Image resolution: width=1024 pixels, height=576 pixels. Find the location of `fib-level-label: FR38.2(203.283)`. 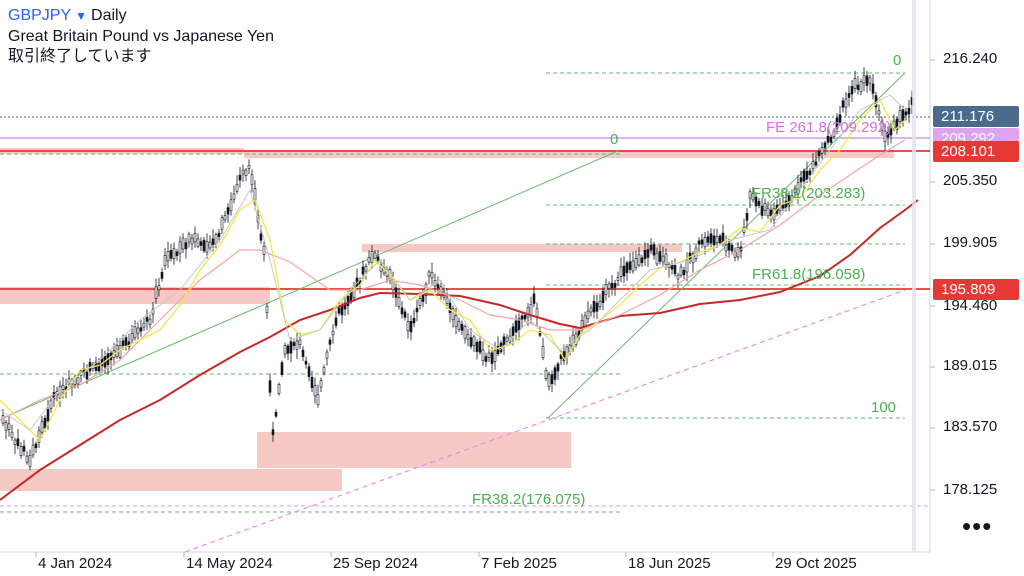

fib-level-label: FR38.2(203.283) is located at coordinates (809, 193).